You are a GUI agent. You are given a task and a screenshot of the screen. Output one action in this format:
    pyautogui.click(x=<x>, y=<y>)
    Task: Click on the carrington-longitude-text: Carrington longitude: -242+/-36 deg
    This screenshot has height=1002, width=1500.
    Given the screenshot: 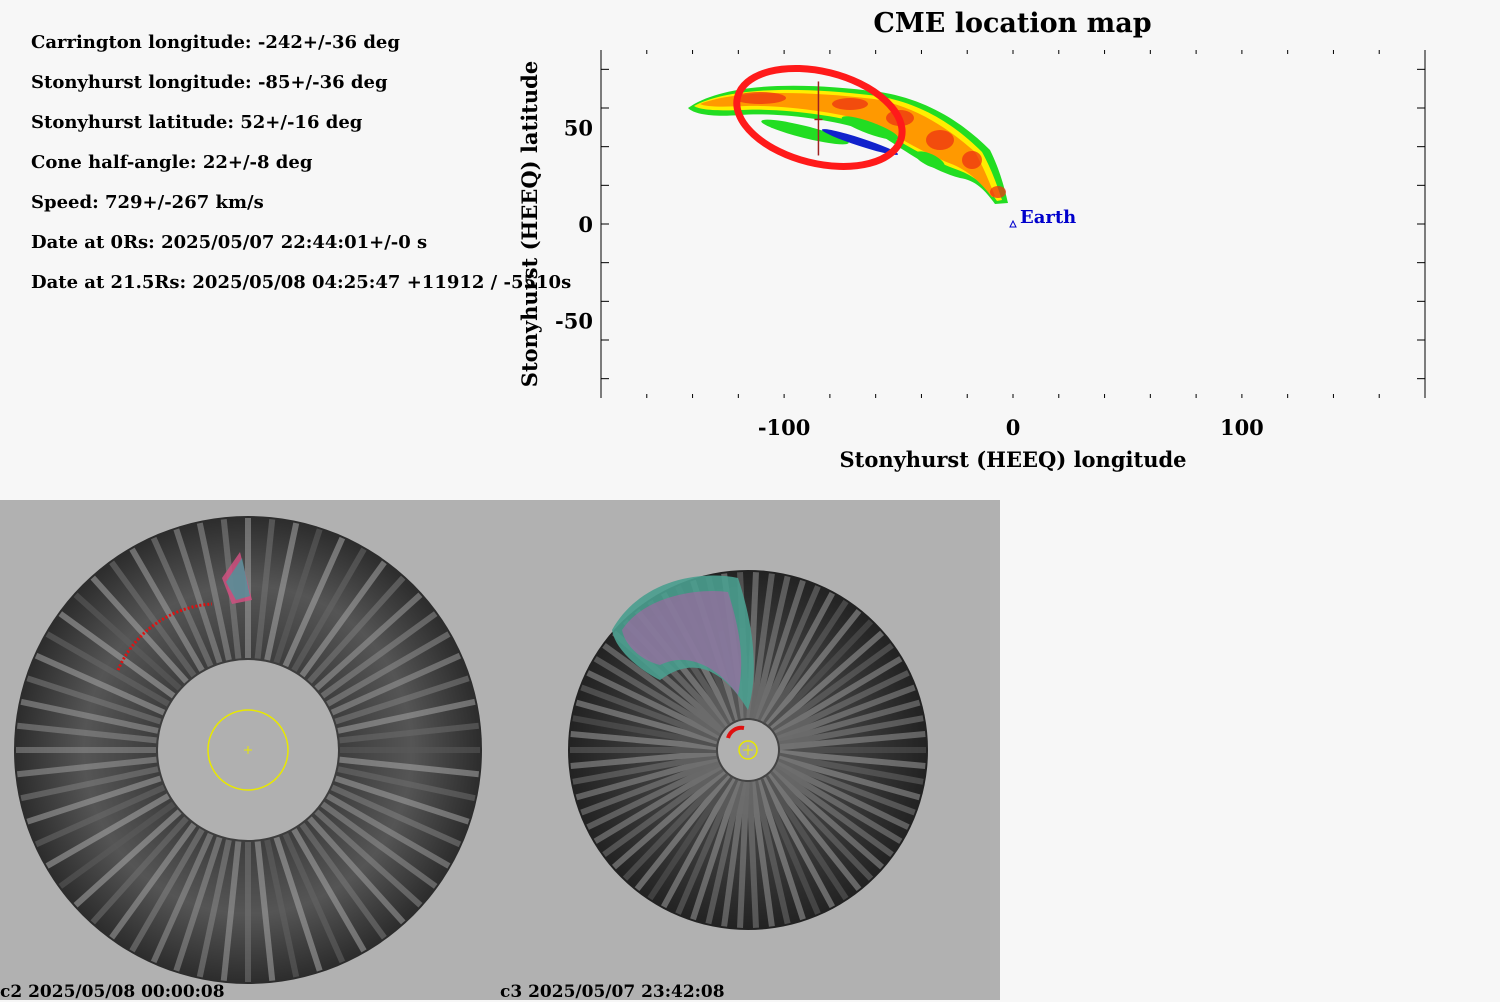 What is the action you would take?
    pyautogui.click(x=215, y=42)
    